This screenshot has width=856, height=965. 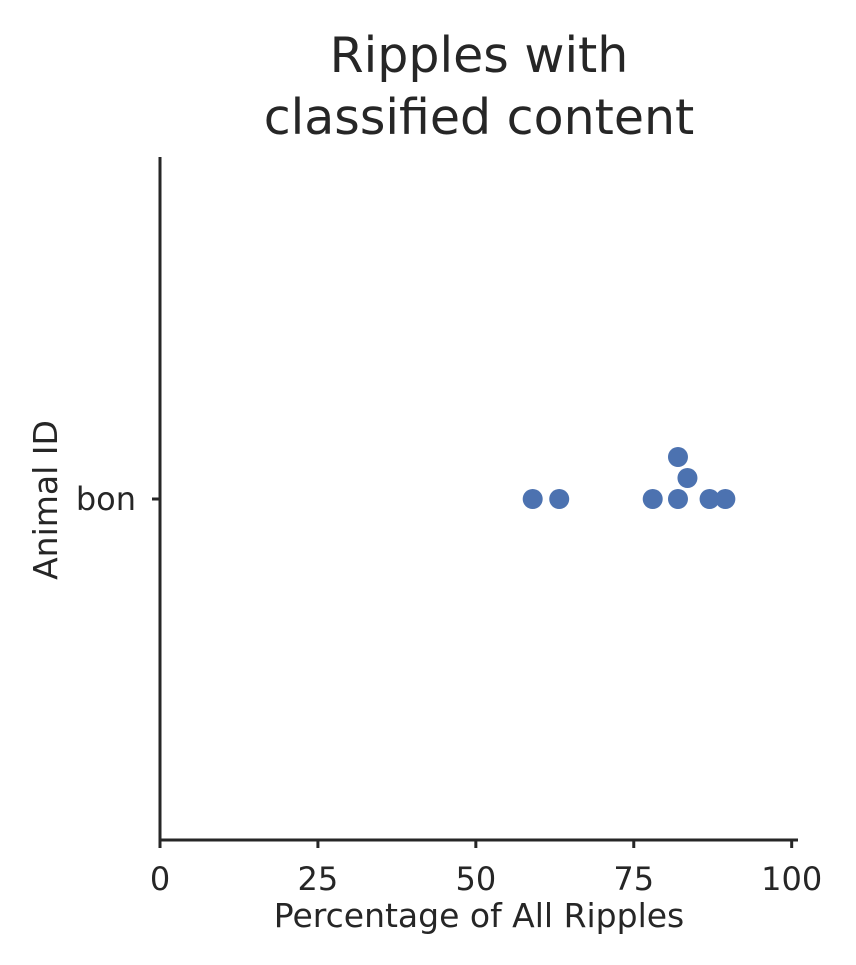 I want to click on chart-title-line-2: classified content, so click(x=479, y=117).